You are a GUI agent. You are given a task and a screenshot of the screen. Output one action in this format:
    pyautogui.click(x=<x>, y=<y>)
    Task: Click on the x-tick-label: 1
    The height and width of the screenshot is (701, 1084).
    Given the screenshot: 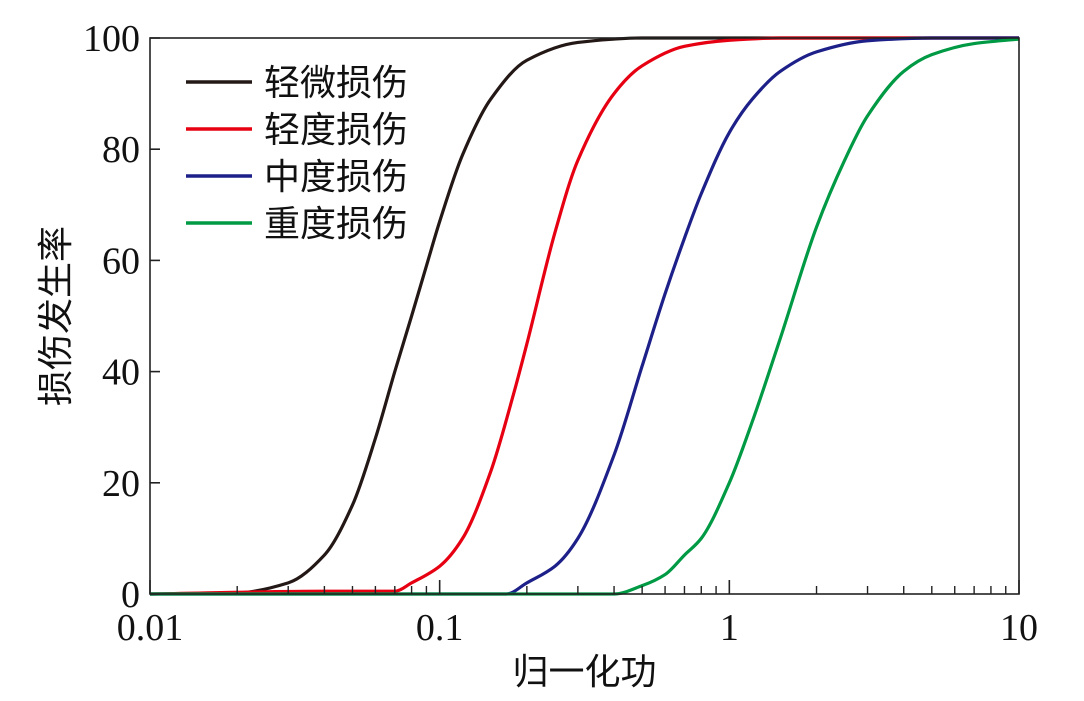 What is the action you would take?
    pyautogui.click(x=729, y=628)
    